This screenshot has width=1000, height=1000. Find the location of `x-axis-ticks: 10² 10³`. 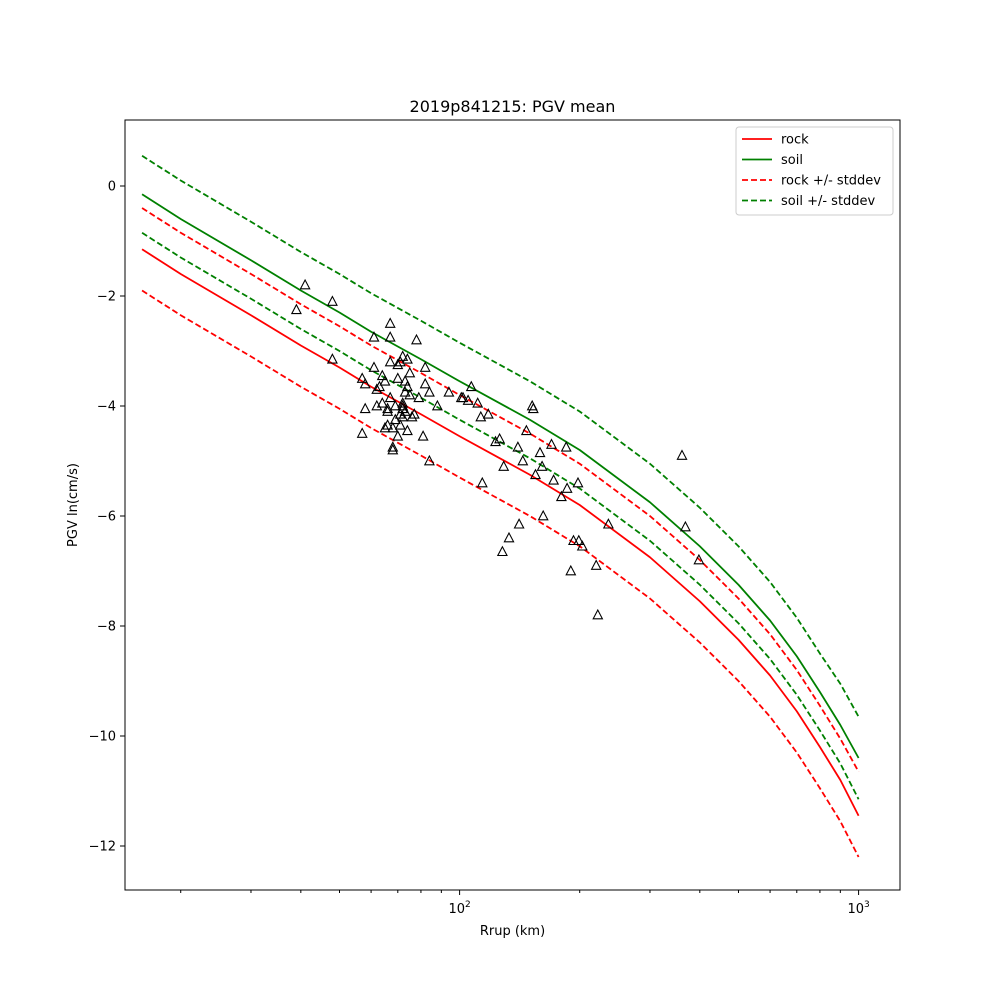

x-axis-ticks: 10² 10³ is located at coordinates (525, 903).